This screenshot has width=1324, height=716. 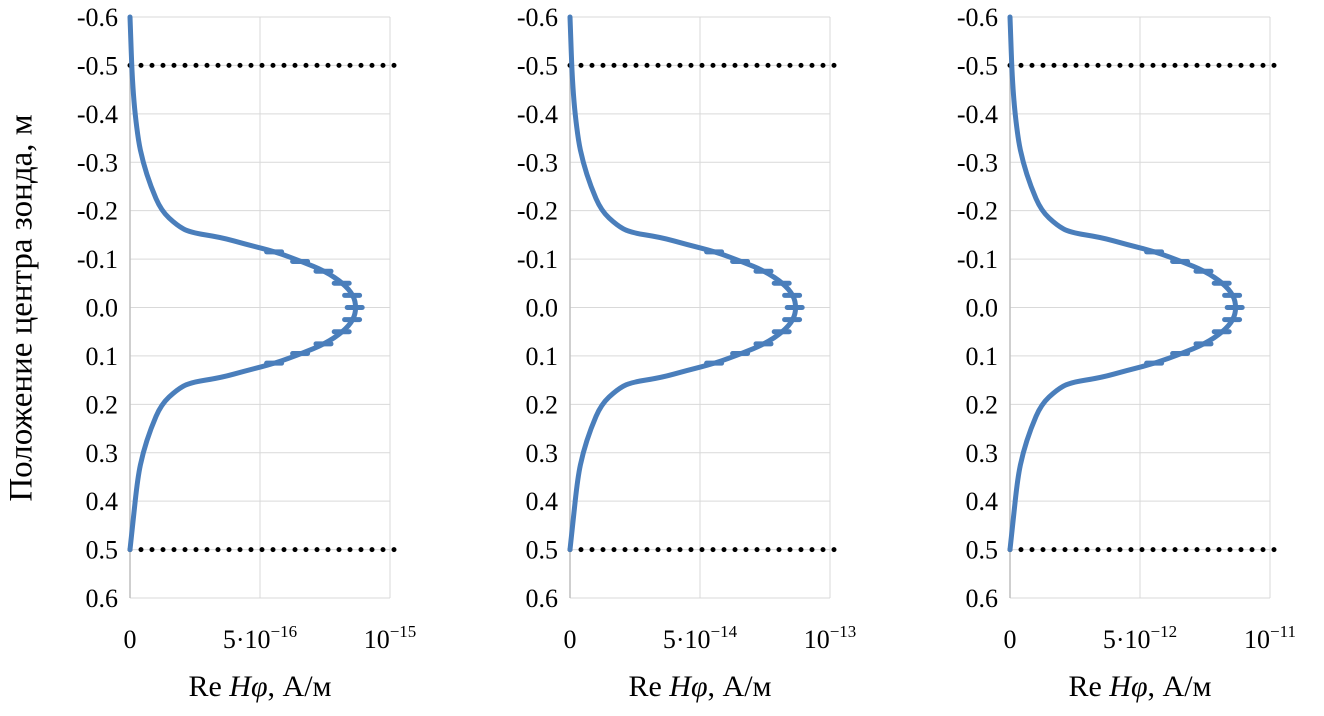 I want to click on x-tick-label: 5·10⁻¹⁶, so click(x=260, y=638).